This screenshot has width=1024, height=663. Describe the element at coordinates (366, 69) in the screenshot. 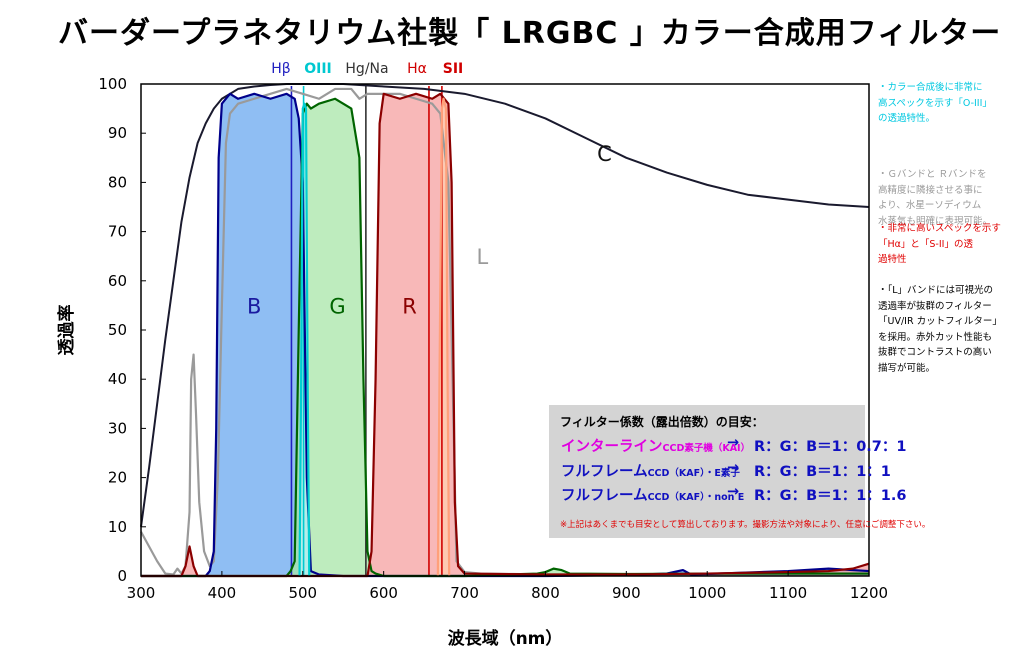

I see `emission-line-label: Hg/Na` at that location.